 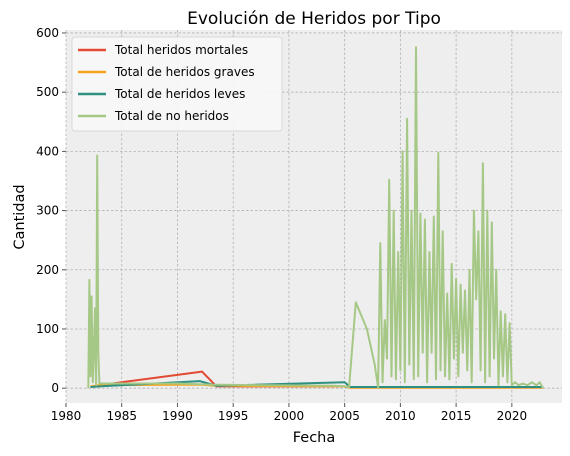 What do you see at coordinates (344, 416) in the screenshot?
I see `x-tick-label-5: 2005` at bounding box center [344, 416].